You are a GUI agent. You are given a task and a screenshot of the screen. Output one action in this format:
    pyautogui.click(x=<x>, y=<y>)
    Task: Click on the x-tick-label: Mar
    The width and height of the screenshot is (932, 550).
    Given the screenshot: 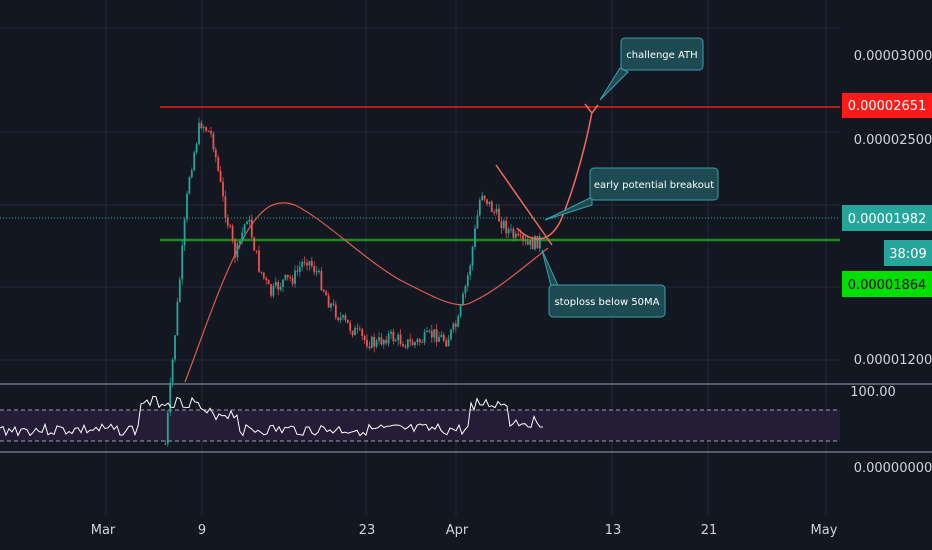 What is the action you would take?
    pyautogui.click(x=103, y=530)
    